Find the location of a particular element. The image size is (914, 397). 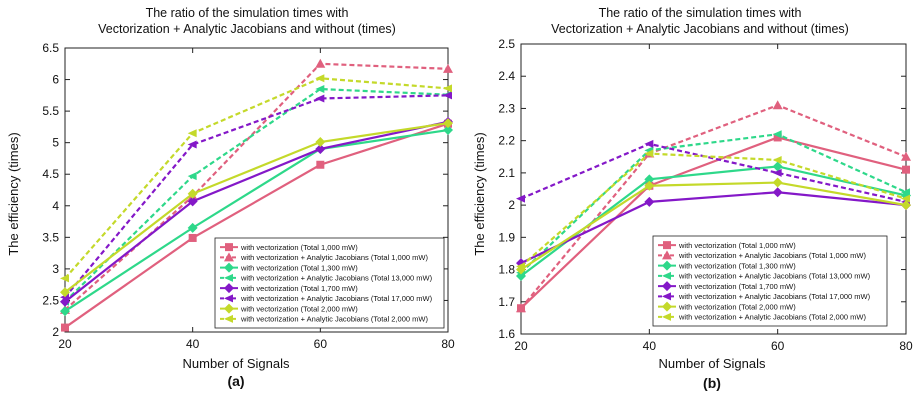

x-tick-label: 80 is located at coordinates (906, 346).